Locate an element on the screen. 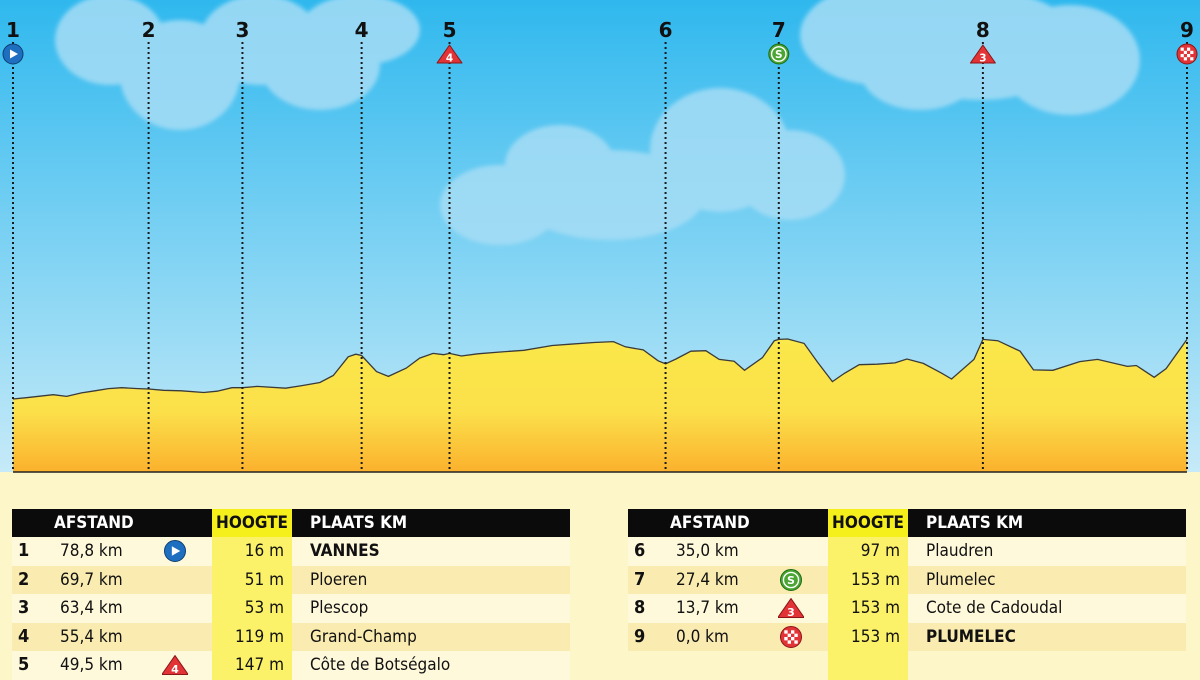 The image size is (1200, 680). table-row: 9 0,0 km 153 m PLUMELEC is located at coordinates (907, 637).